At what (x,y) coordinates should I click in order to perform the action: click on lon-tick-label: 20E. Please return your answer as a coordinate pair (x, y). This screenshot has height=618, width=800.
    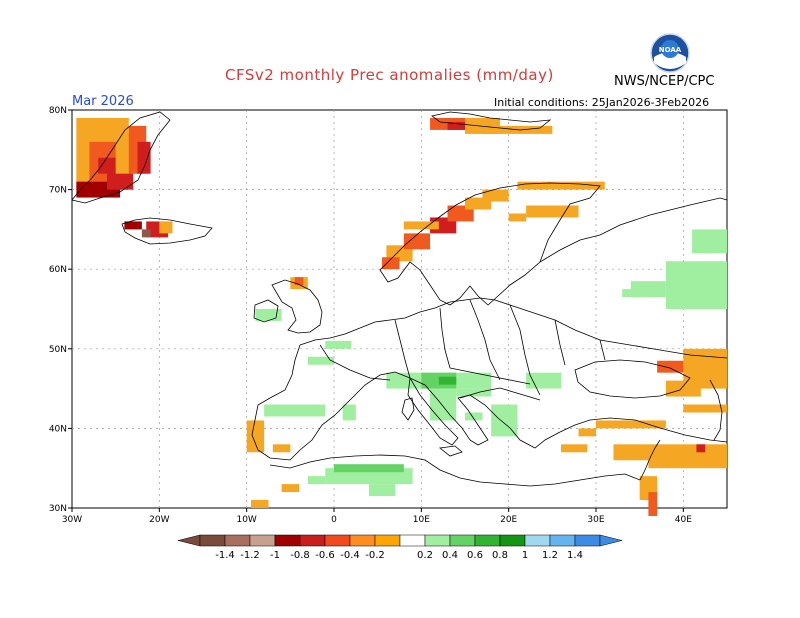
    Looking at the image, I should click on (508, 520).